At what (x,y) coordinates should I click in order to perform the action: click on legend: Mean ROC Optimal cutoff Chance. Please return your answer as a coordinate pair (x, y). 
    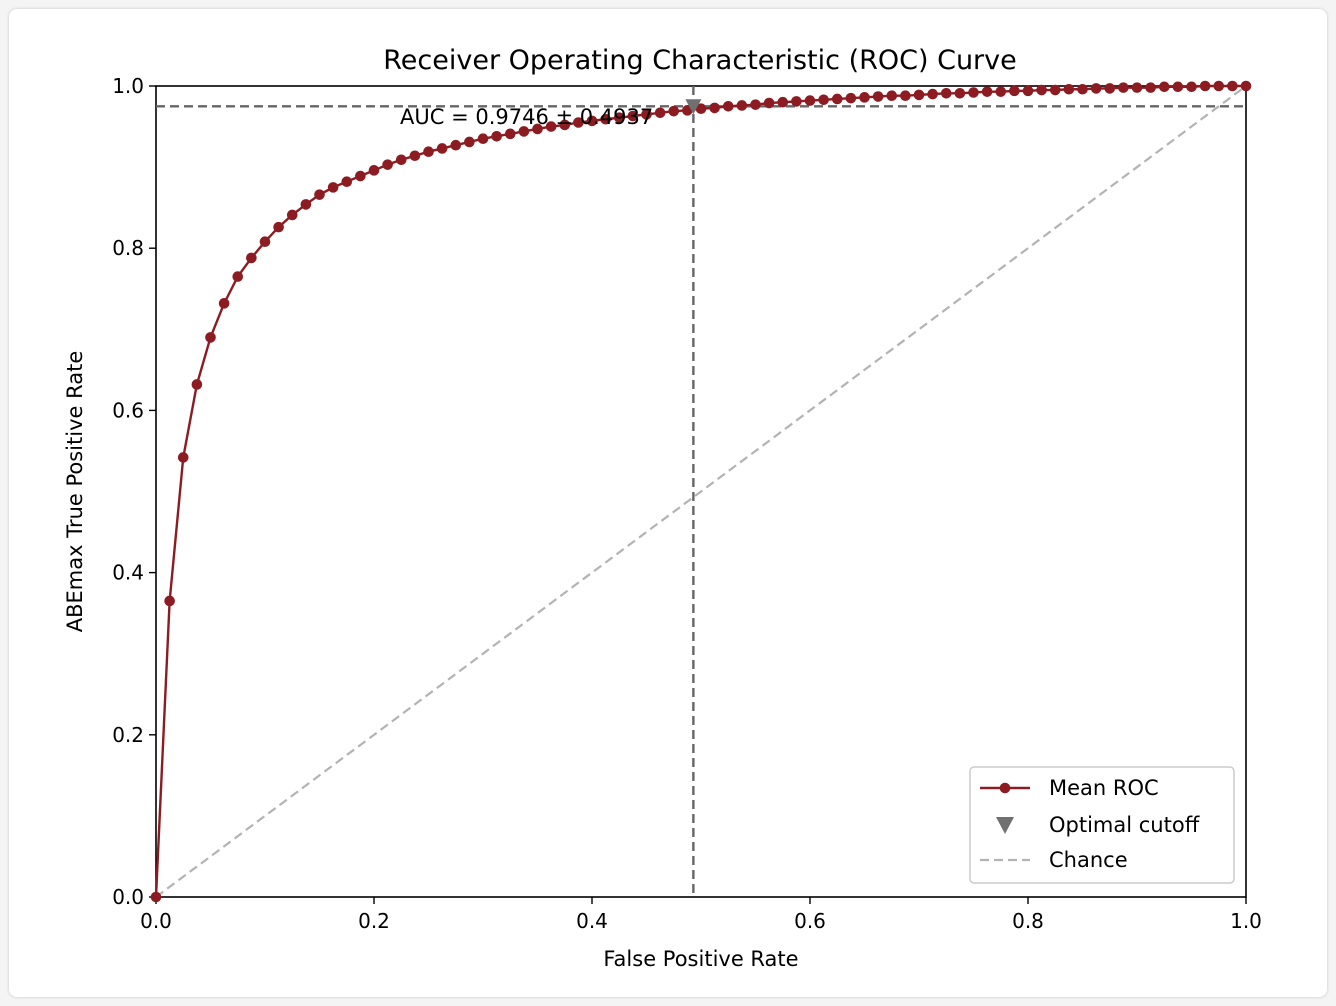
    Looking at the image, I should click on (1102, 825).